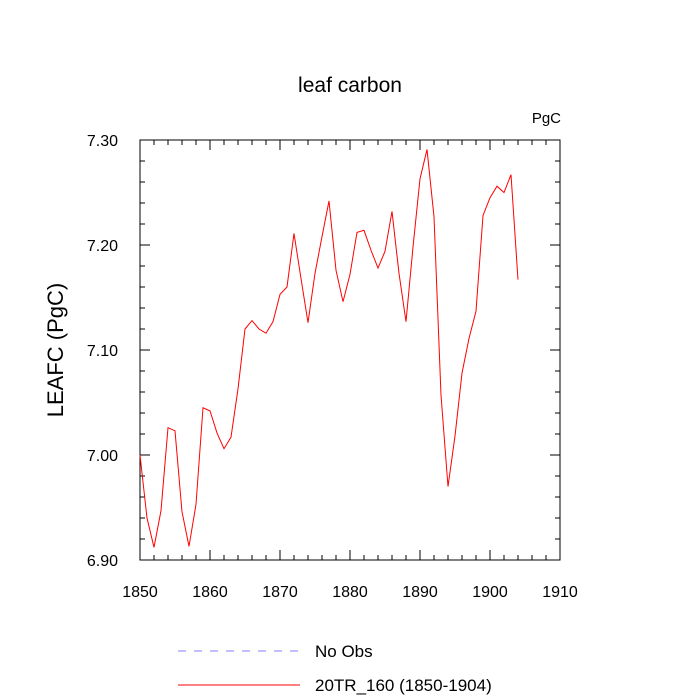 Image resolution: width=700 pixels, height=700 pixels. Describe the element at coordinates (102, 246) in the screenshot. I see `y-tick-label: 7.20` at that location.